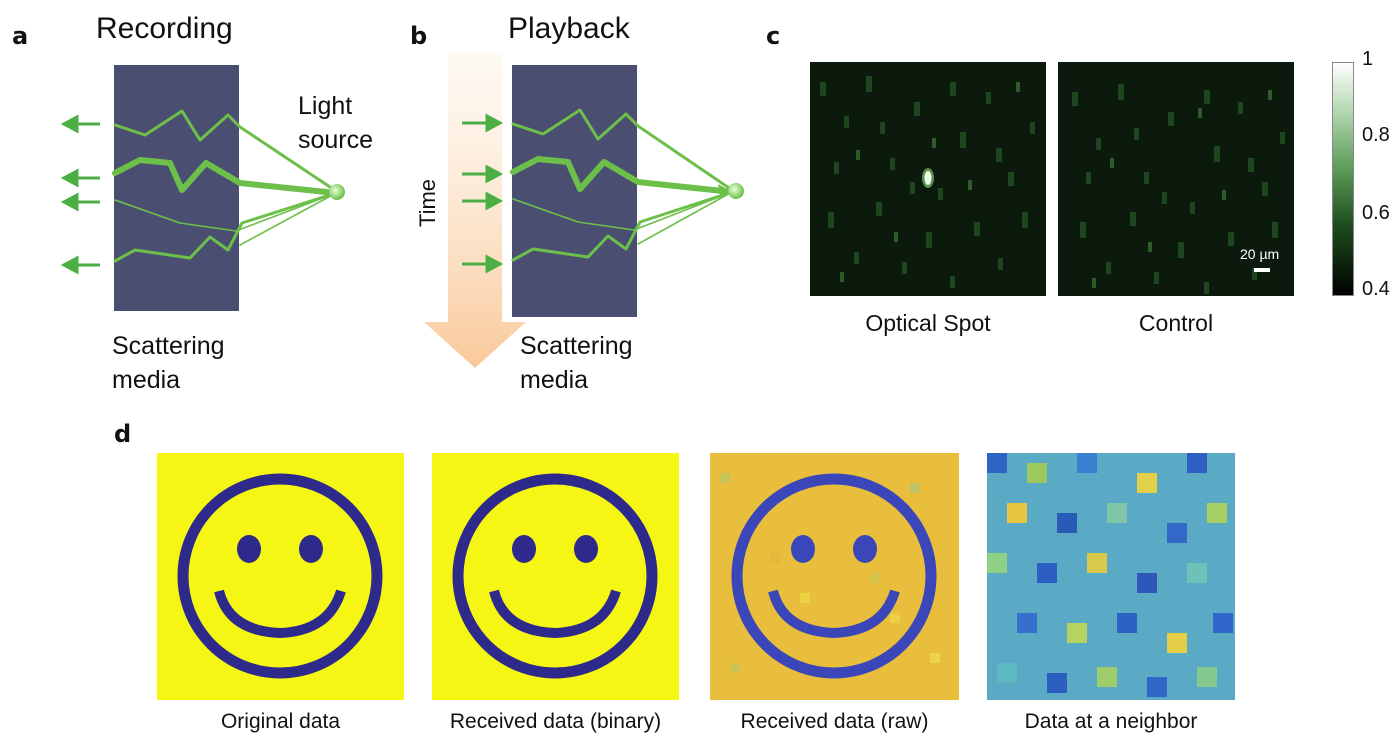 The height and width of the screenshot is (753, 1400). What do you see at coordinates (1368, 59) in the screenshot?
I see `colorbar-tick: 1` at bounding box center [1368, 59].